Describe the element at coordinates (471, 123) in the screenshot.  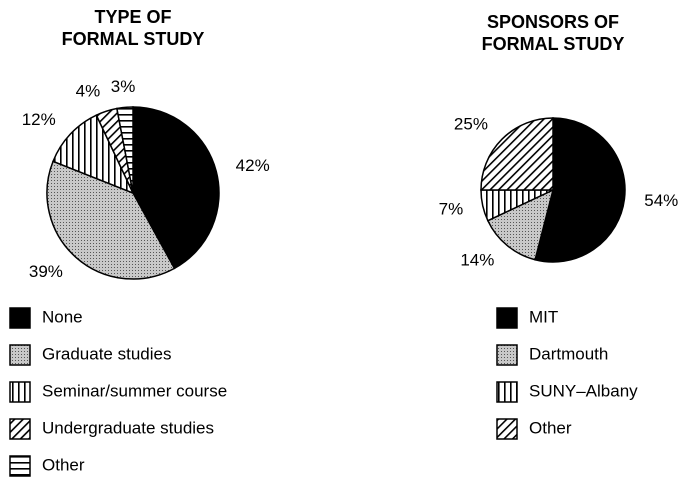
I see `data-label: 25%` at that location.